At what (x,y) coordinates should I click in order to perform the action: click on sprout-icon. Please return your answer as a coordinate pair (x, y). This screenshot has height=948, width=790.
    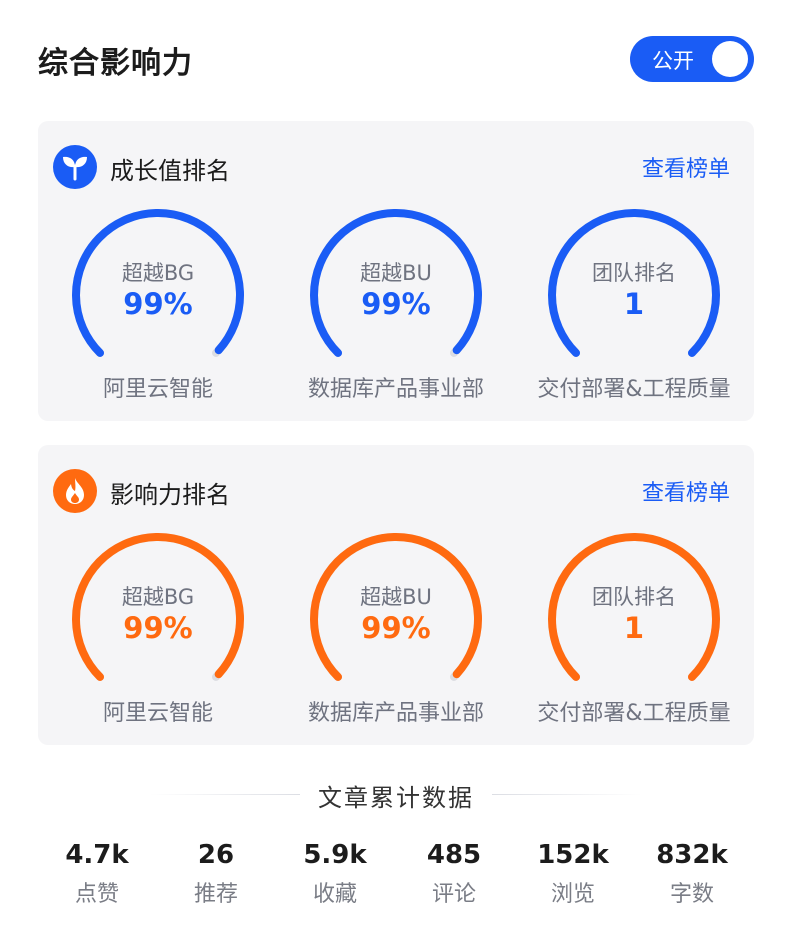
    Looking at the image, I should click on (75, 167).